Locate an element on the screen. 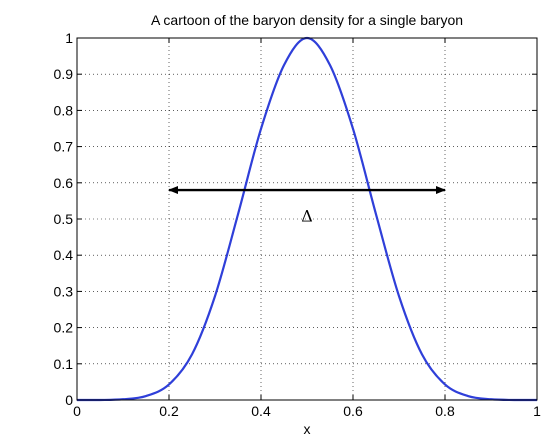  x-axis-label: x is located at coordinates (307, 429).